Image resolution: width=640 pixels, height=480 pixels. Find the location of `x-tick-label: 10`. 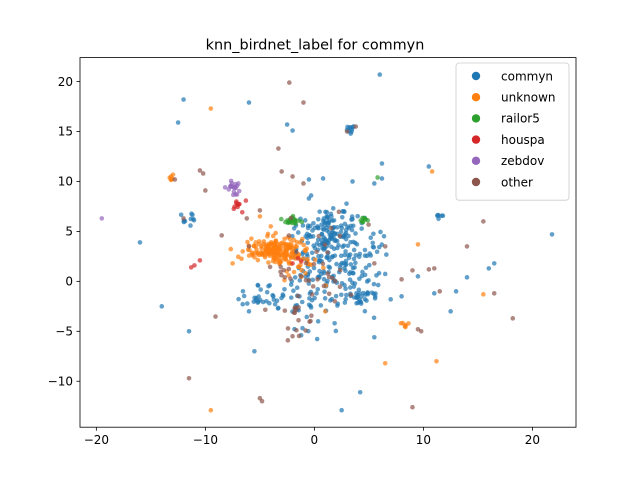

x-tick-label: 10 is located at coordinates (423, 440).